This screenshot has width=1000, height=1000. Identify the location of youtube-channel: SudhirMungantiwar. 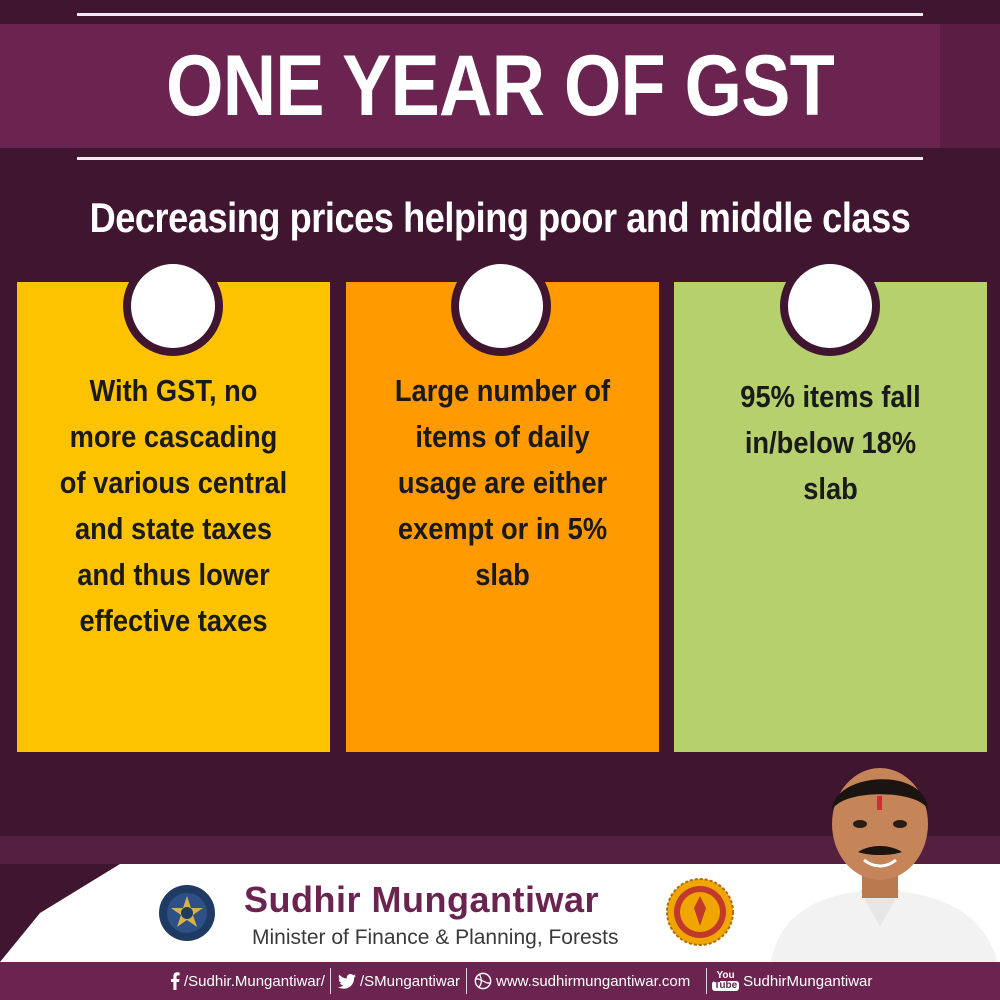
(808, 981).